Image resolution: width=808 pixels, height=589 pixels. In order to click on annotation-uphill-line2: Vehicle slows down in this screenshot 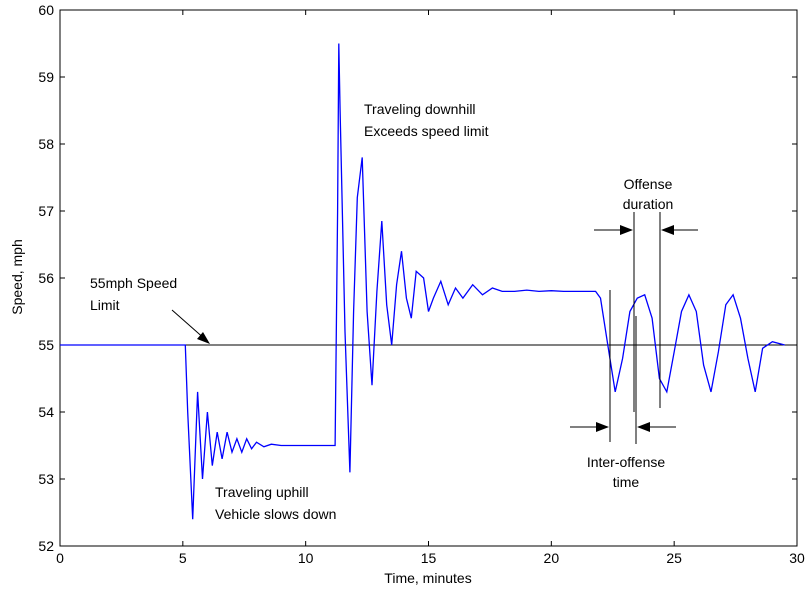, I will do `click(275, 514)`.